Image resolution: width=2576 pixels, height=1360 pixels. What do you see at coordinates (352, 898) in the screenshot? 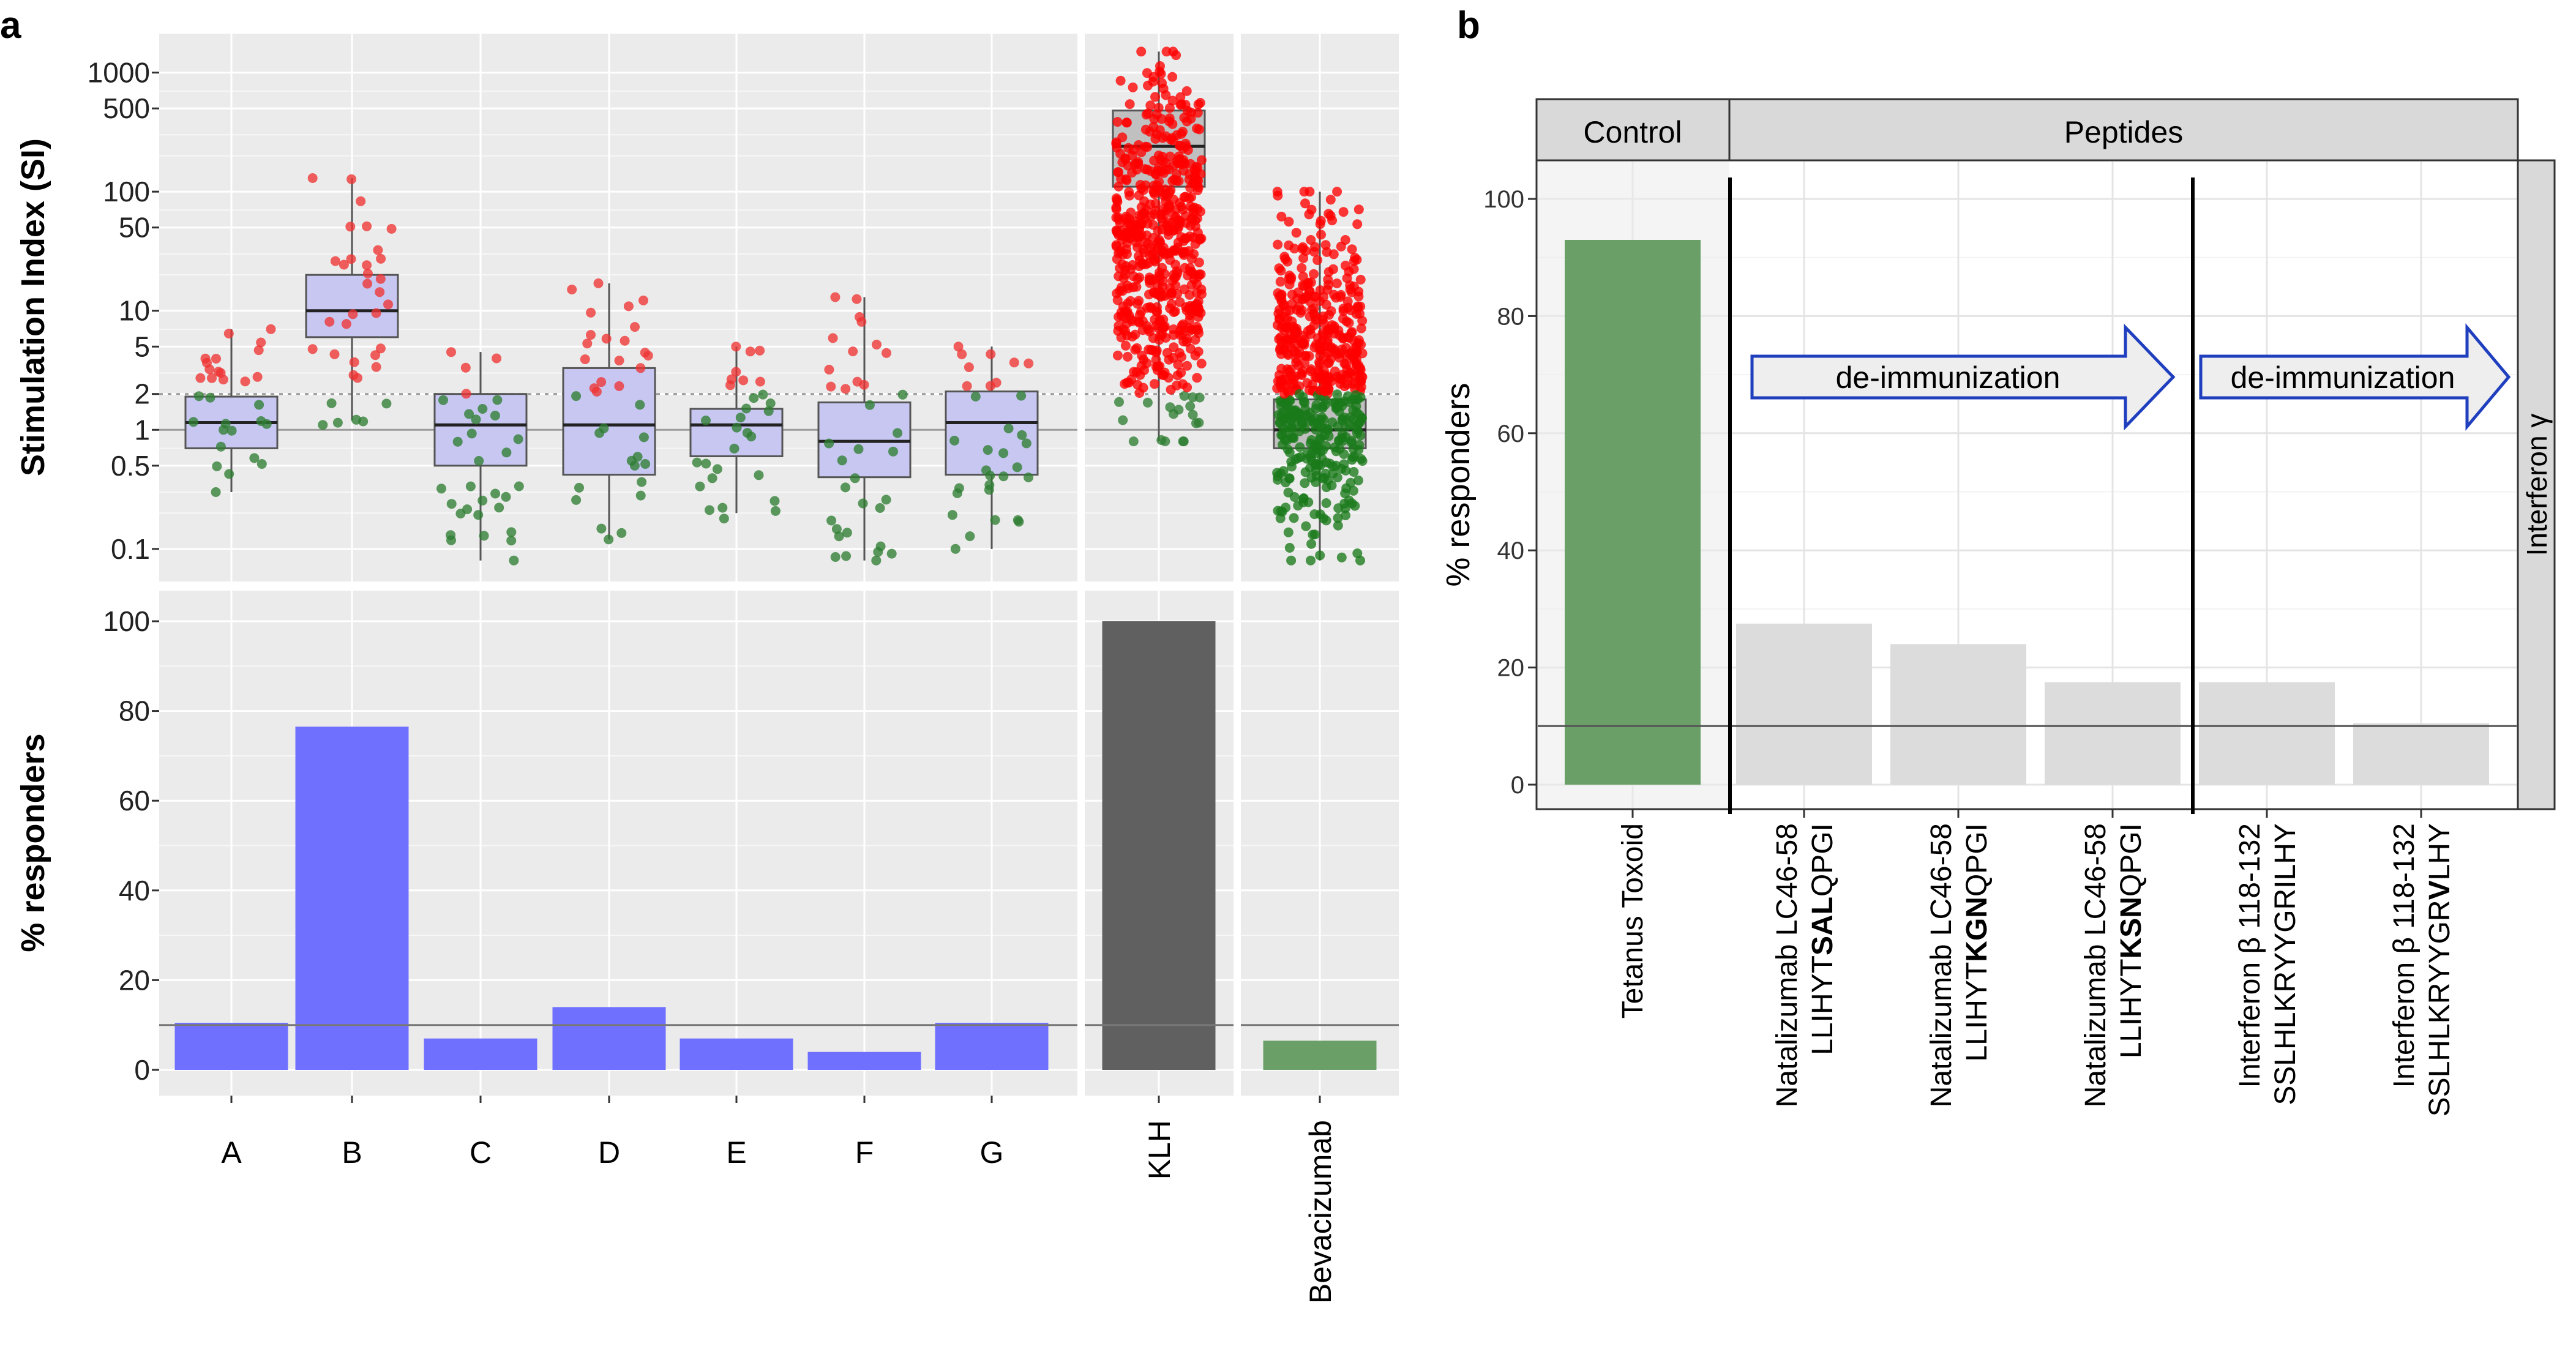
I see `bar-B` at bounding box center [352, 898].